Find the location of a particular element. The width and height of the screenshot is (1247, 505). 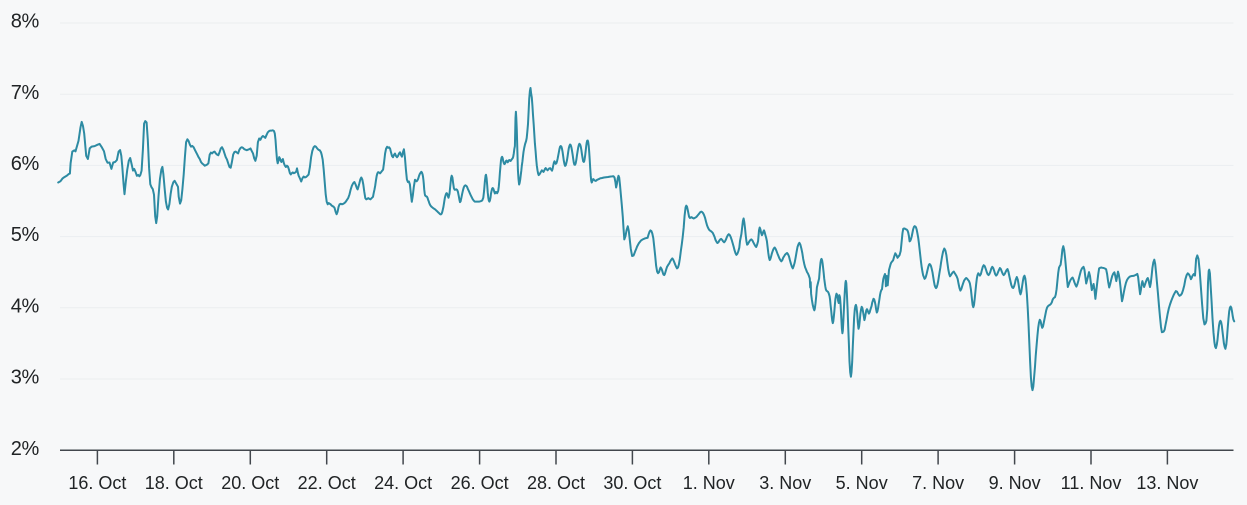

svg-text: 16. Oct is located at coordinates (97, 483).